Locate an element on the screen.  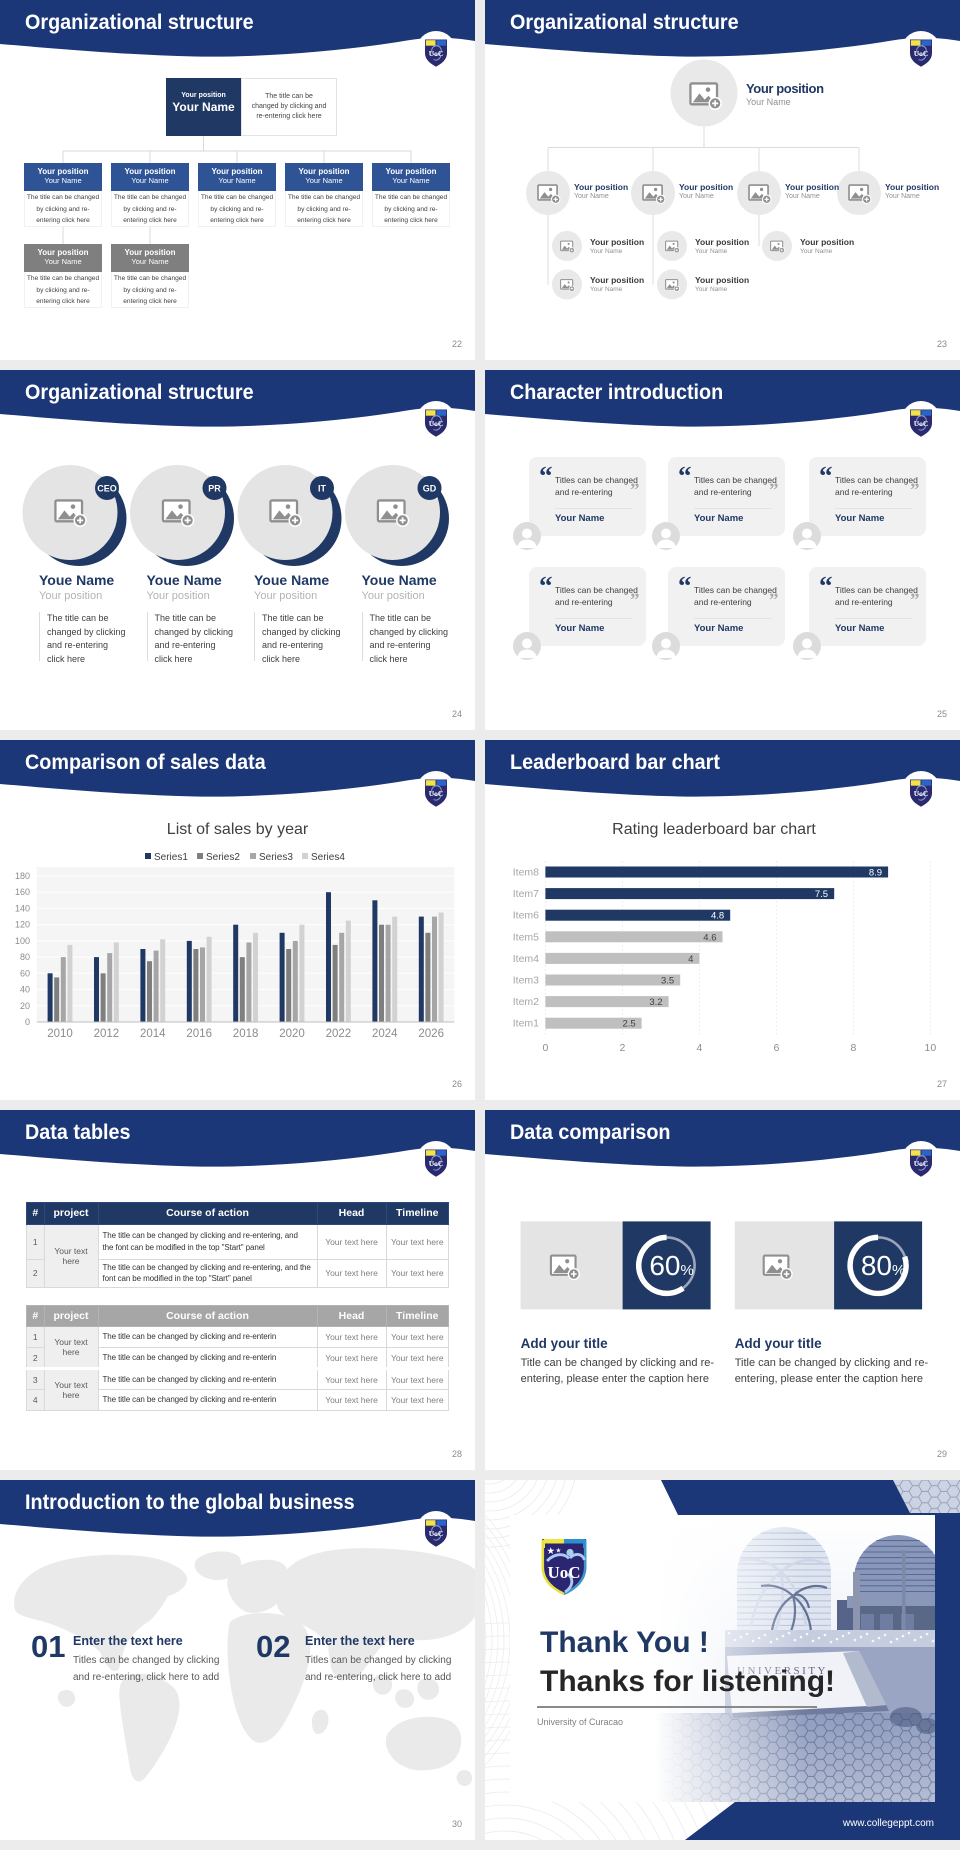
svg-text: 3.5 is located at coordinates (667, 981).